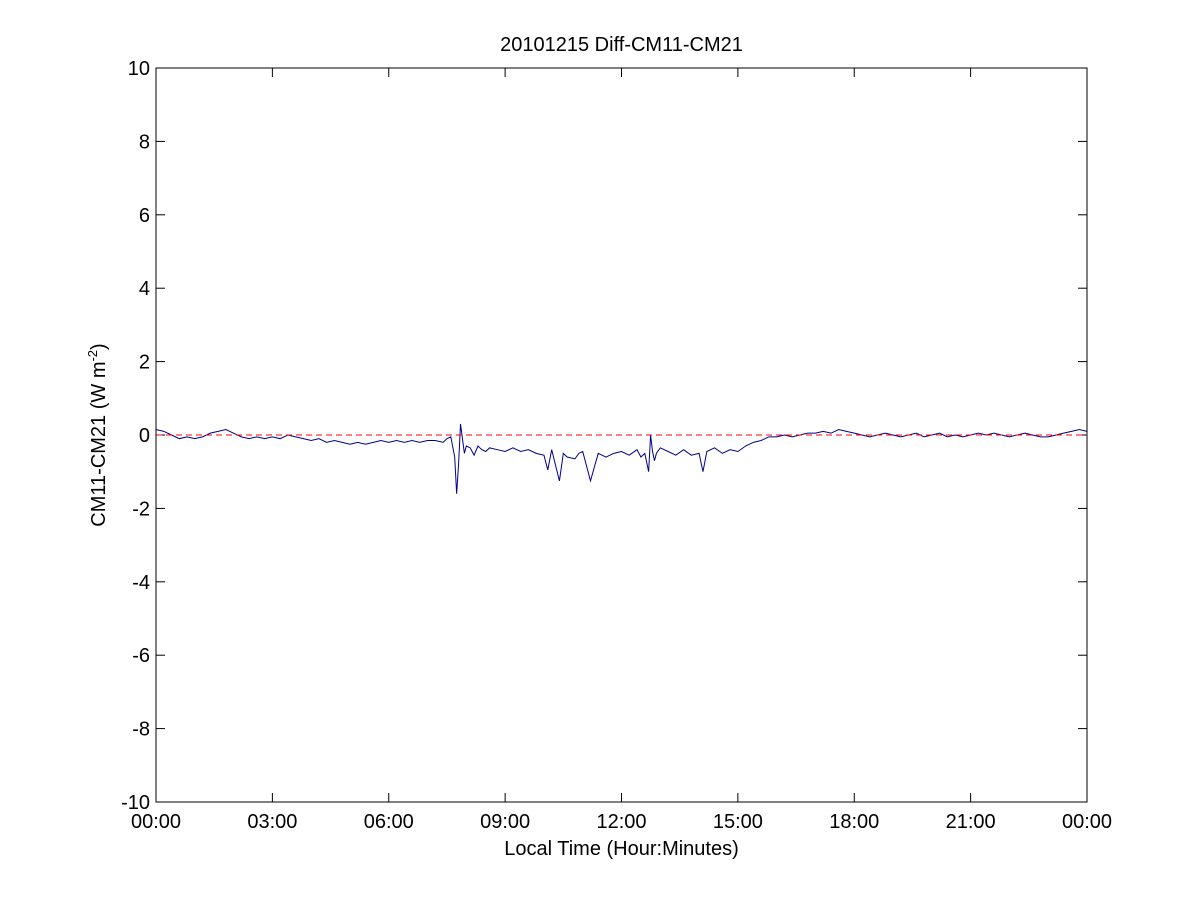 The width and height of the screenshot is (1201, 906). What do you see at coordinates (139, 69) in the screenshot?
I see `y-tick-label: 10` at bounding box center [139, 69].